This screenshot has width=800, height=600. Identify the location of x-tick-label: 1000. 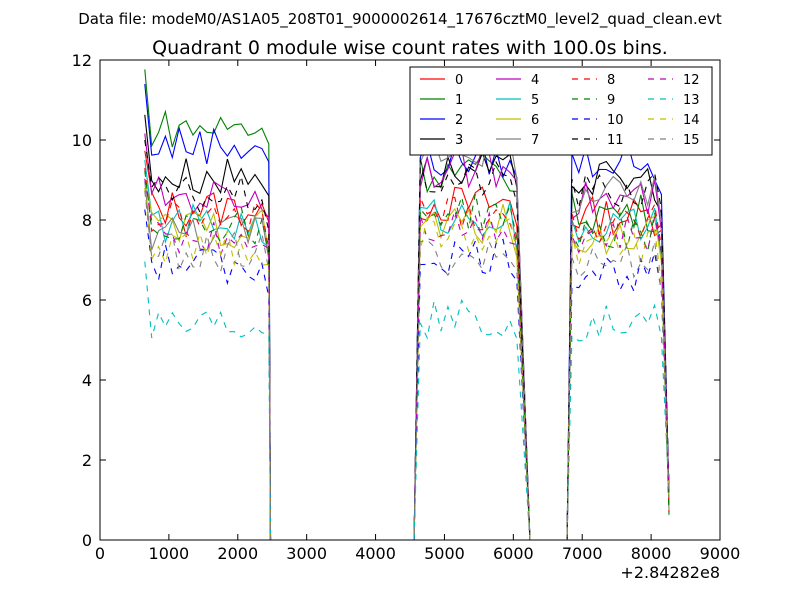
(169, 553).